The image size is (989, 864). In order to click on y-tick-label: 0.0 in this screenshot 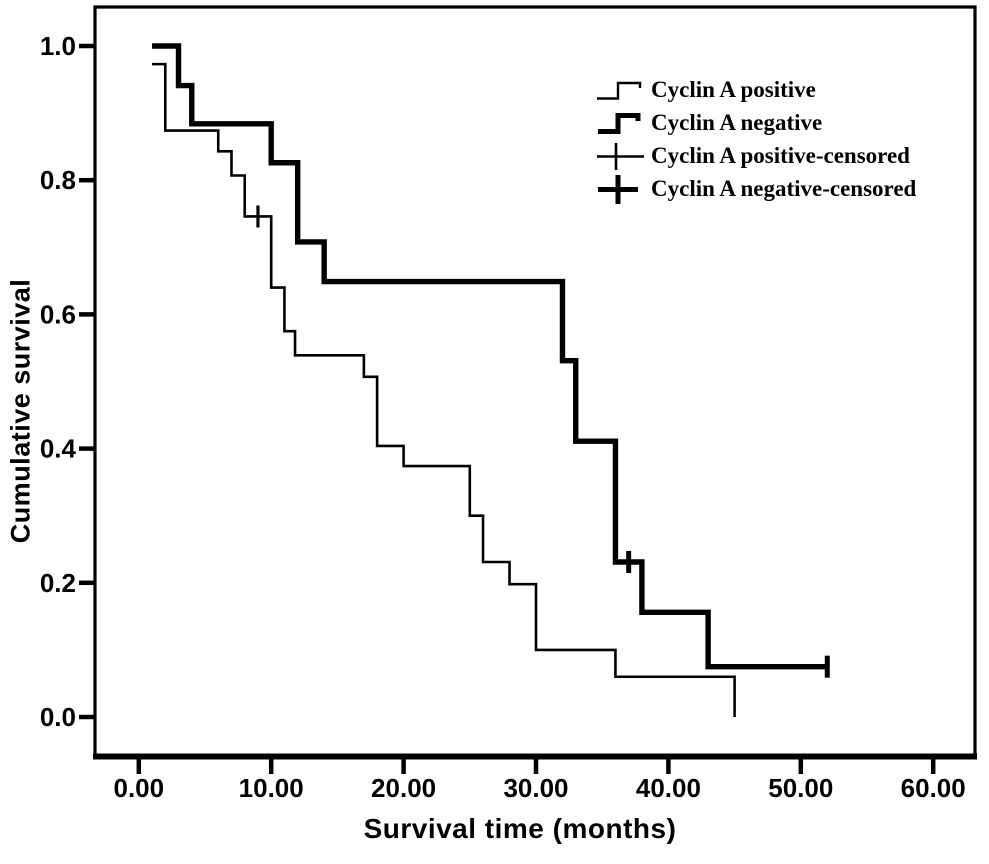, I will do `click(58, 717)`.